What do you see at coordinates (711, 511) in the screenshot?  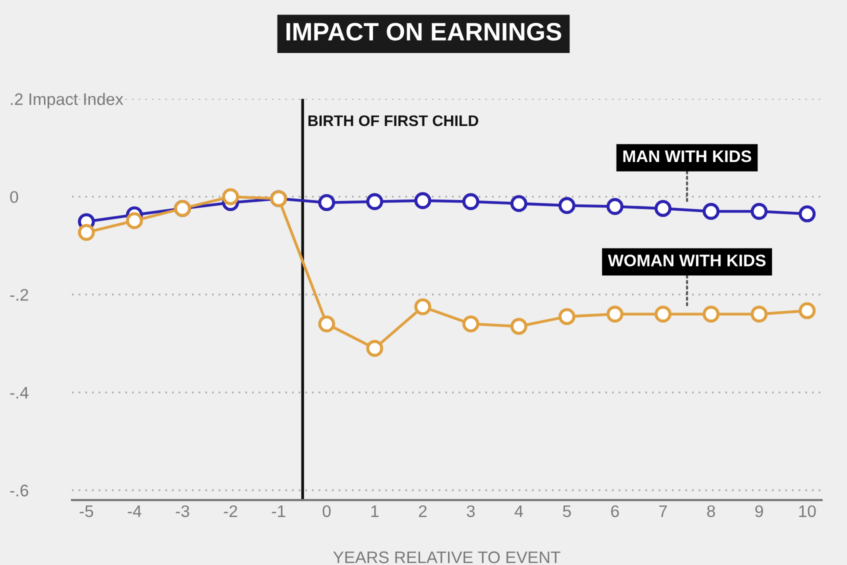 I see `x-tick-label: 8` at bounding box center [711, 511].